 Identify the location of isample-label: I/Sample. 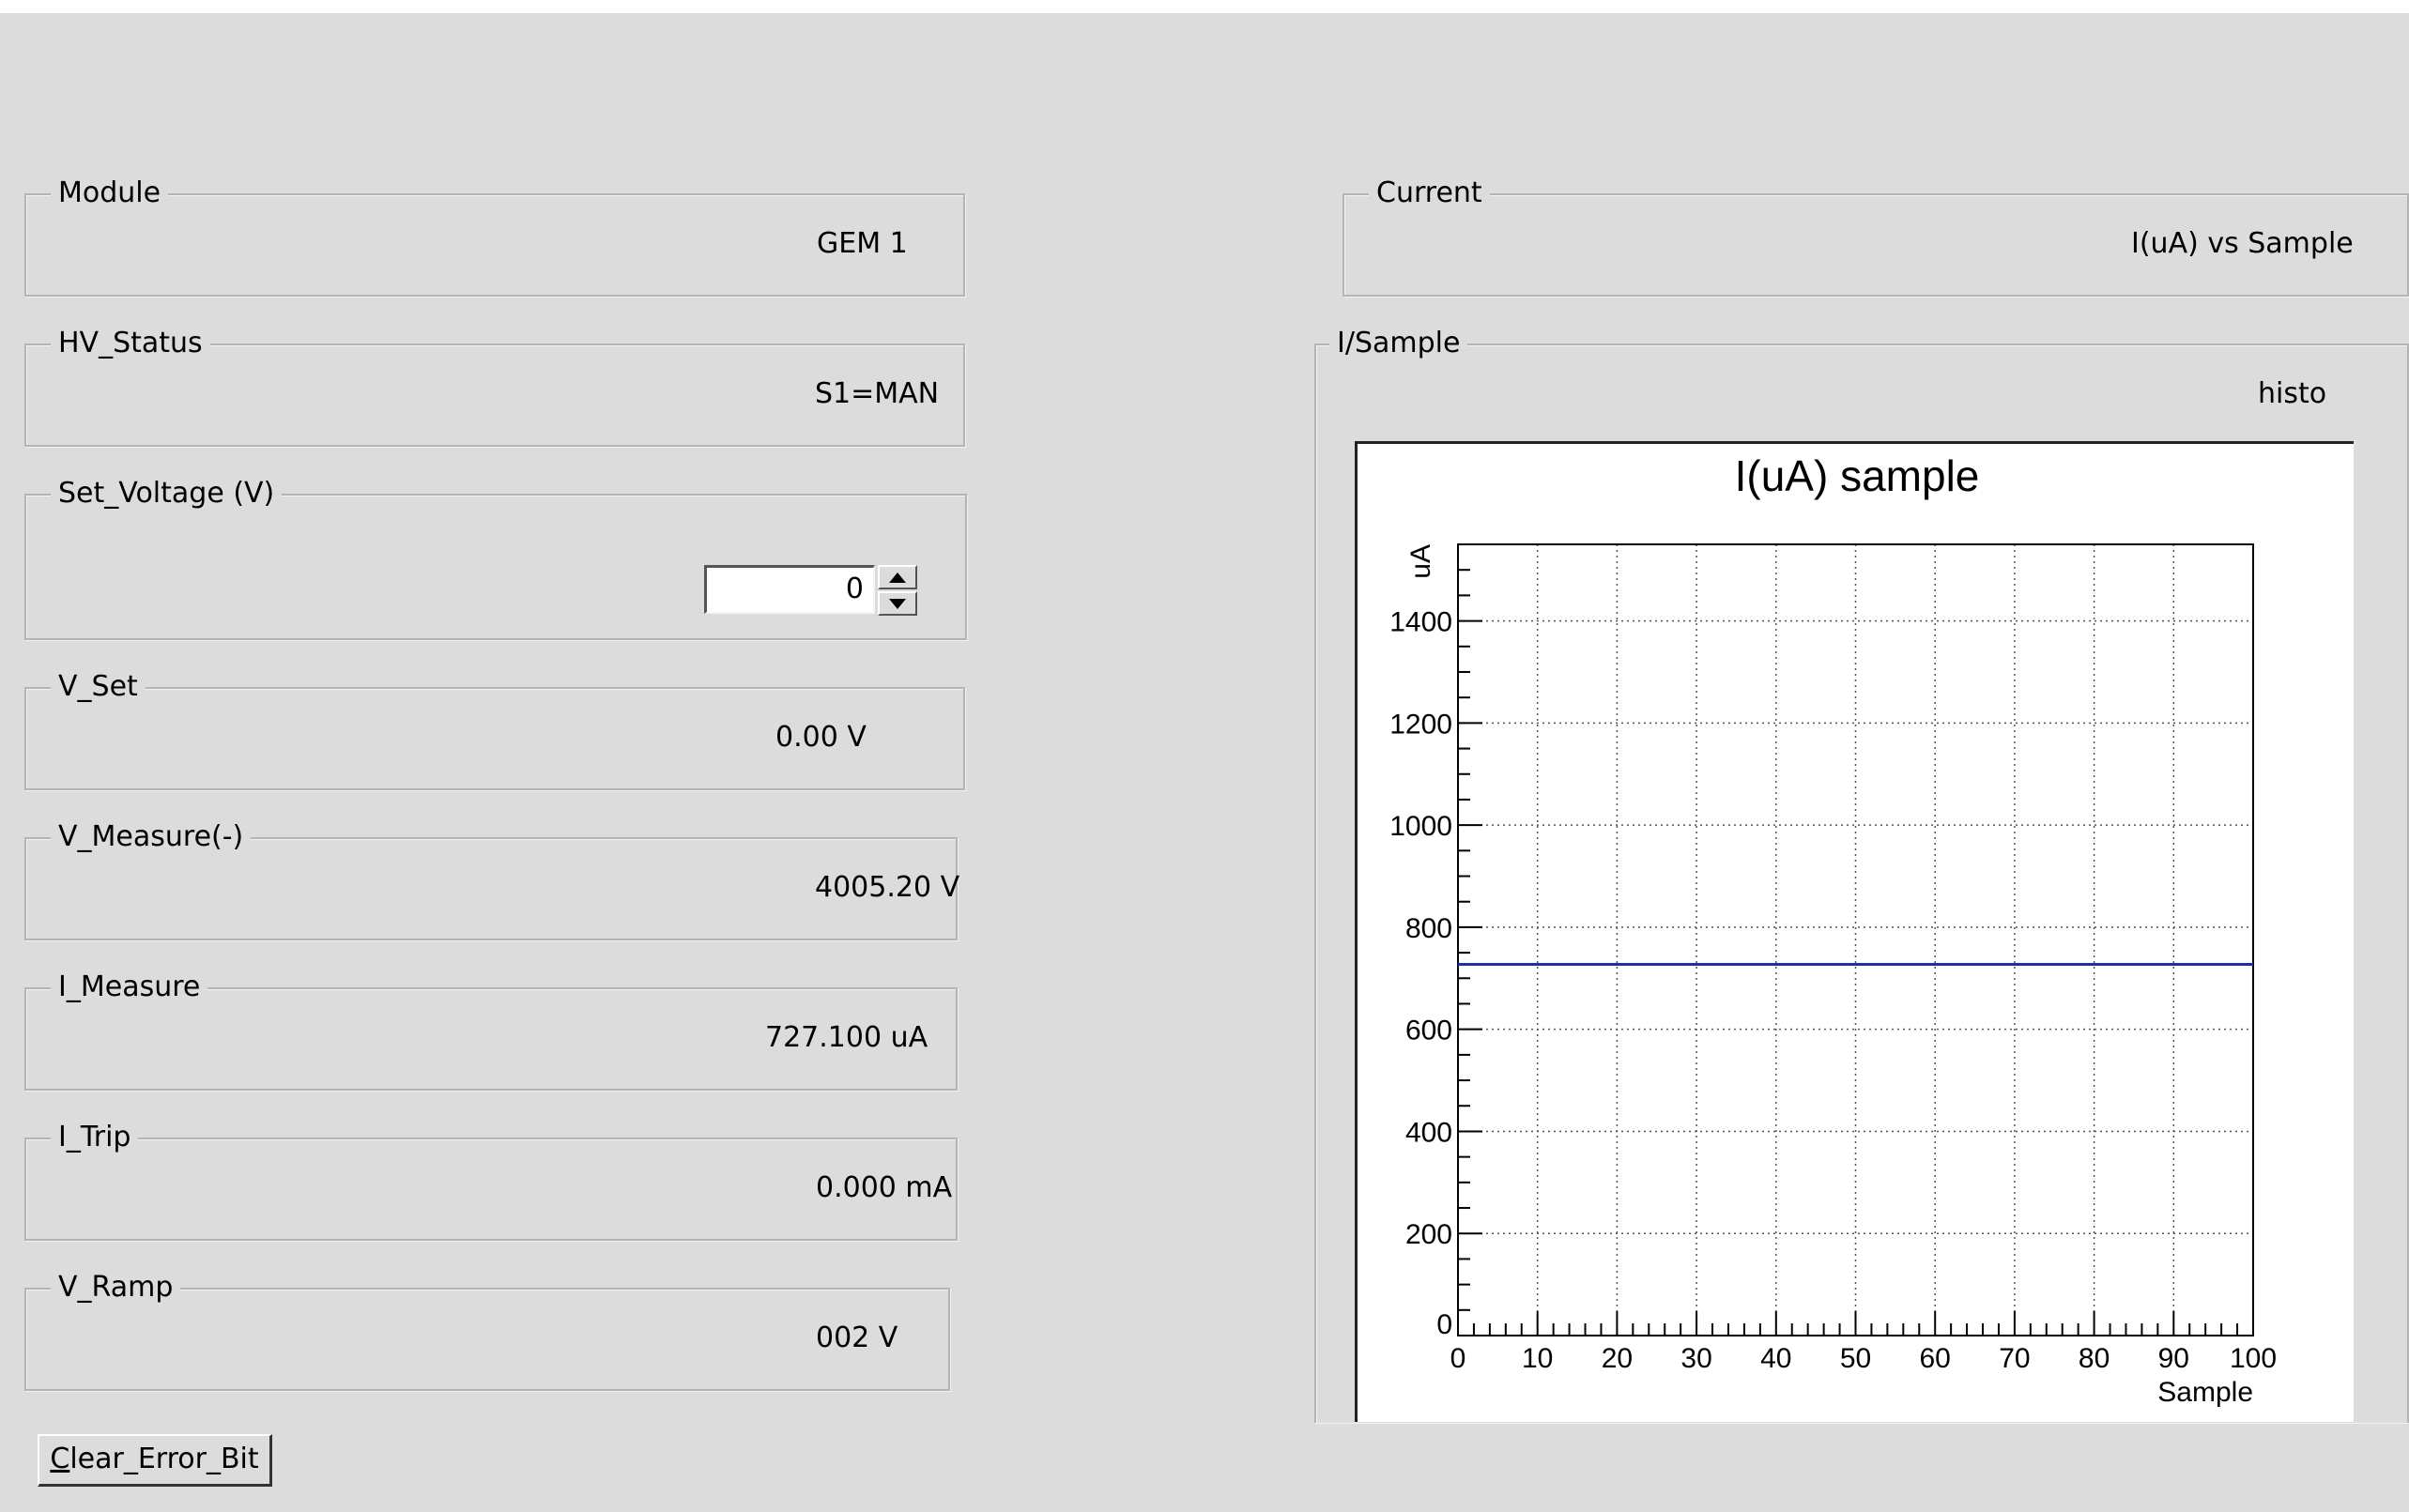
(1398, 343).